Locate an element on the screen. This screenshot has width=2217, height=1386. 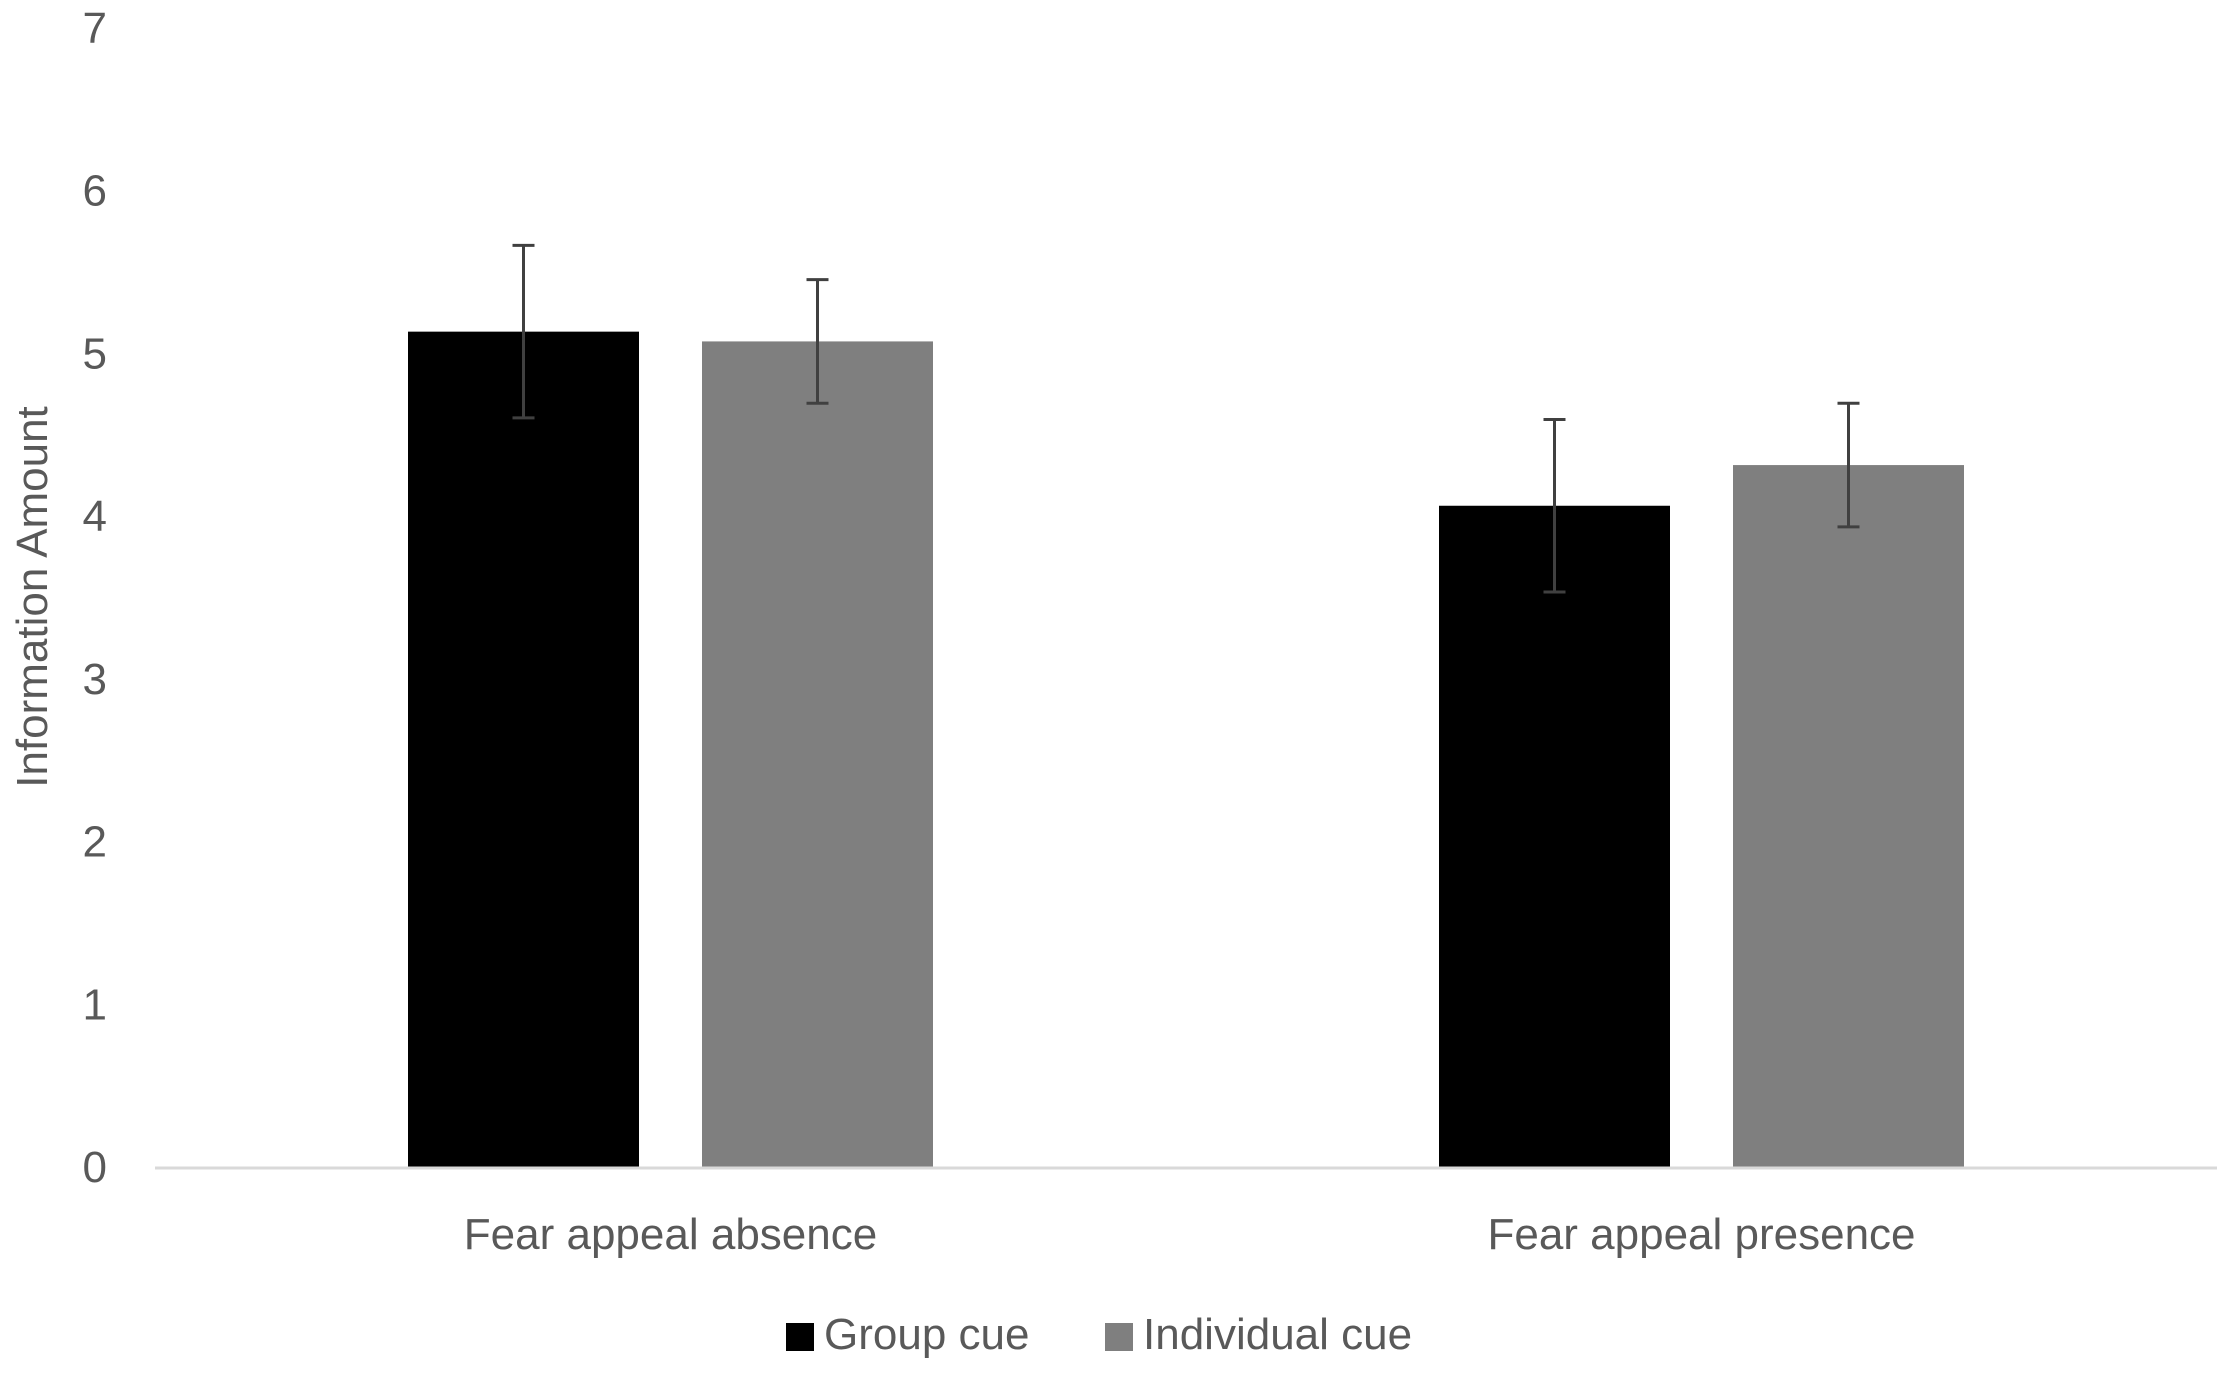
x-axis-category-labels: Fear appeal absence Fear appeal presence is located at coordinates (1190, 1234).